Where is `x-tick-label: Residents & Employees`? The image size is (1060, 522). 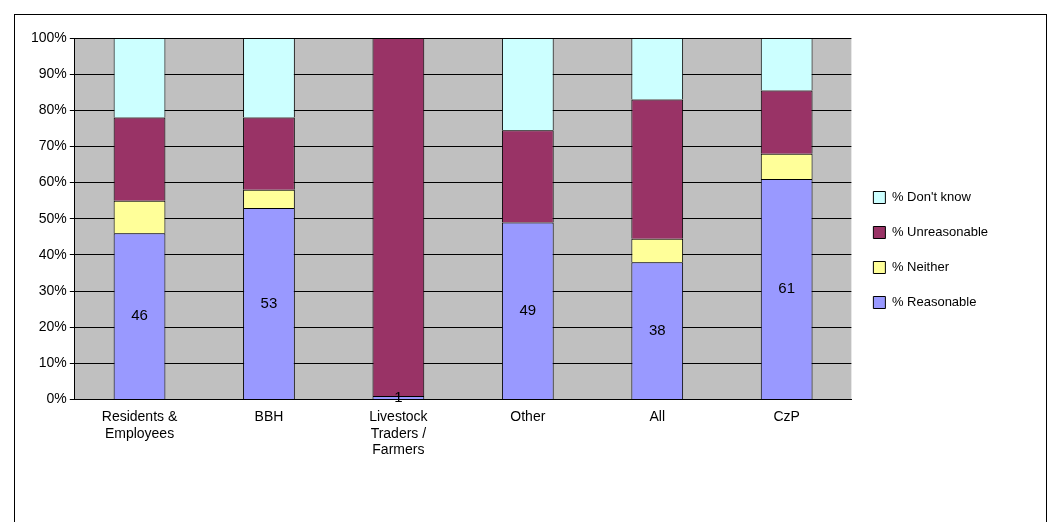 x-tick-label: Residents & Employees is located at coordinates (139, 424).